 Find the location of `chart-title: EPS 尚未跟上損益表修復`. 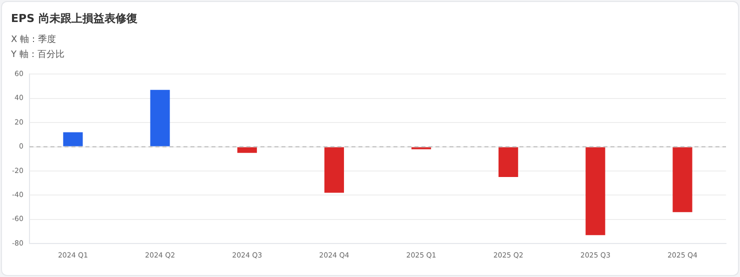

chart-title: EPS 尚未跟上損益表修復 is located at coordinates (74, 18).